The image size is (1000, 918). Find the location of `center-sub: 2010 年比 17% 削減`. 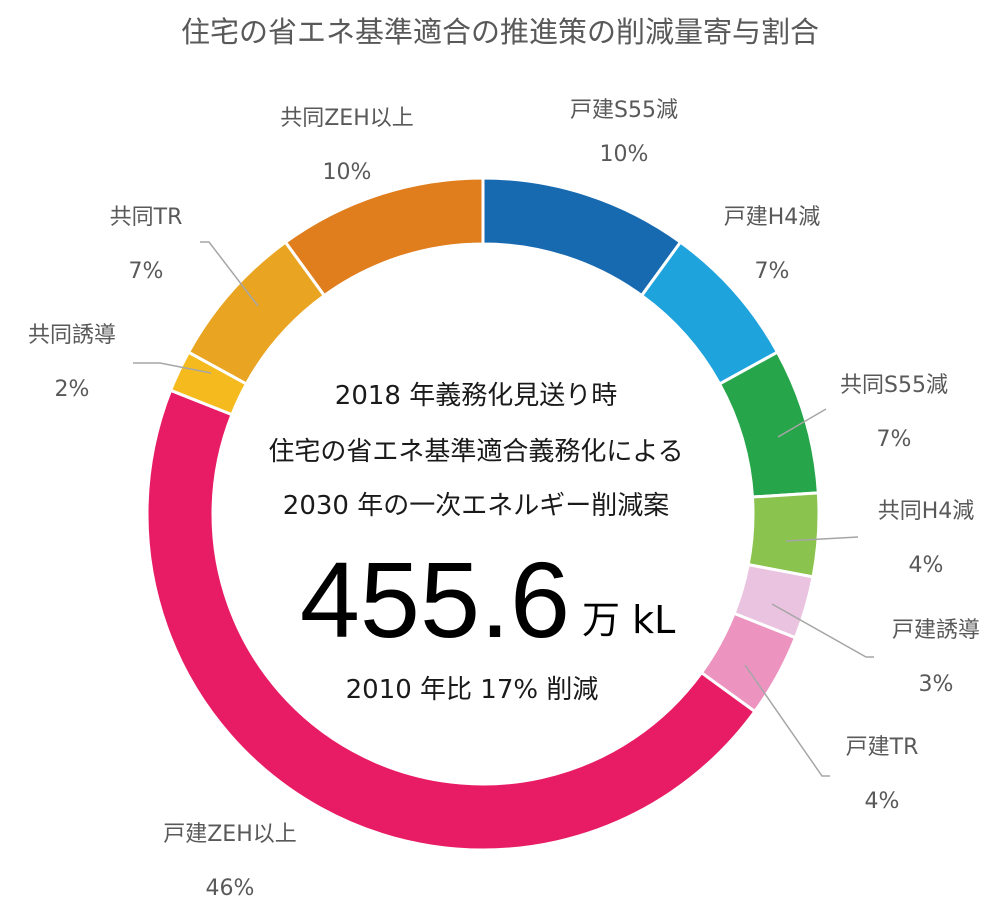

center-sub: 2010 年比 17% 削減 is located at coordinates (472, 690).